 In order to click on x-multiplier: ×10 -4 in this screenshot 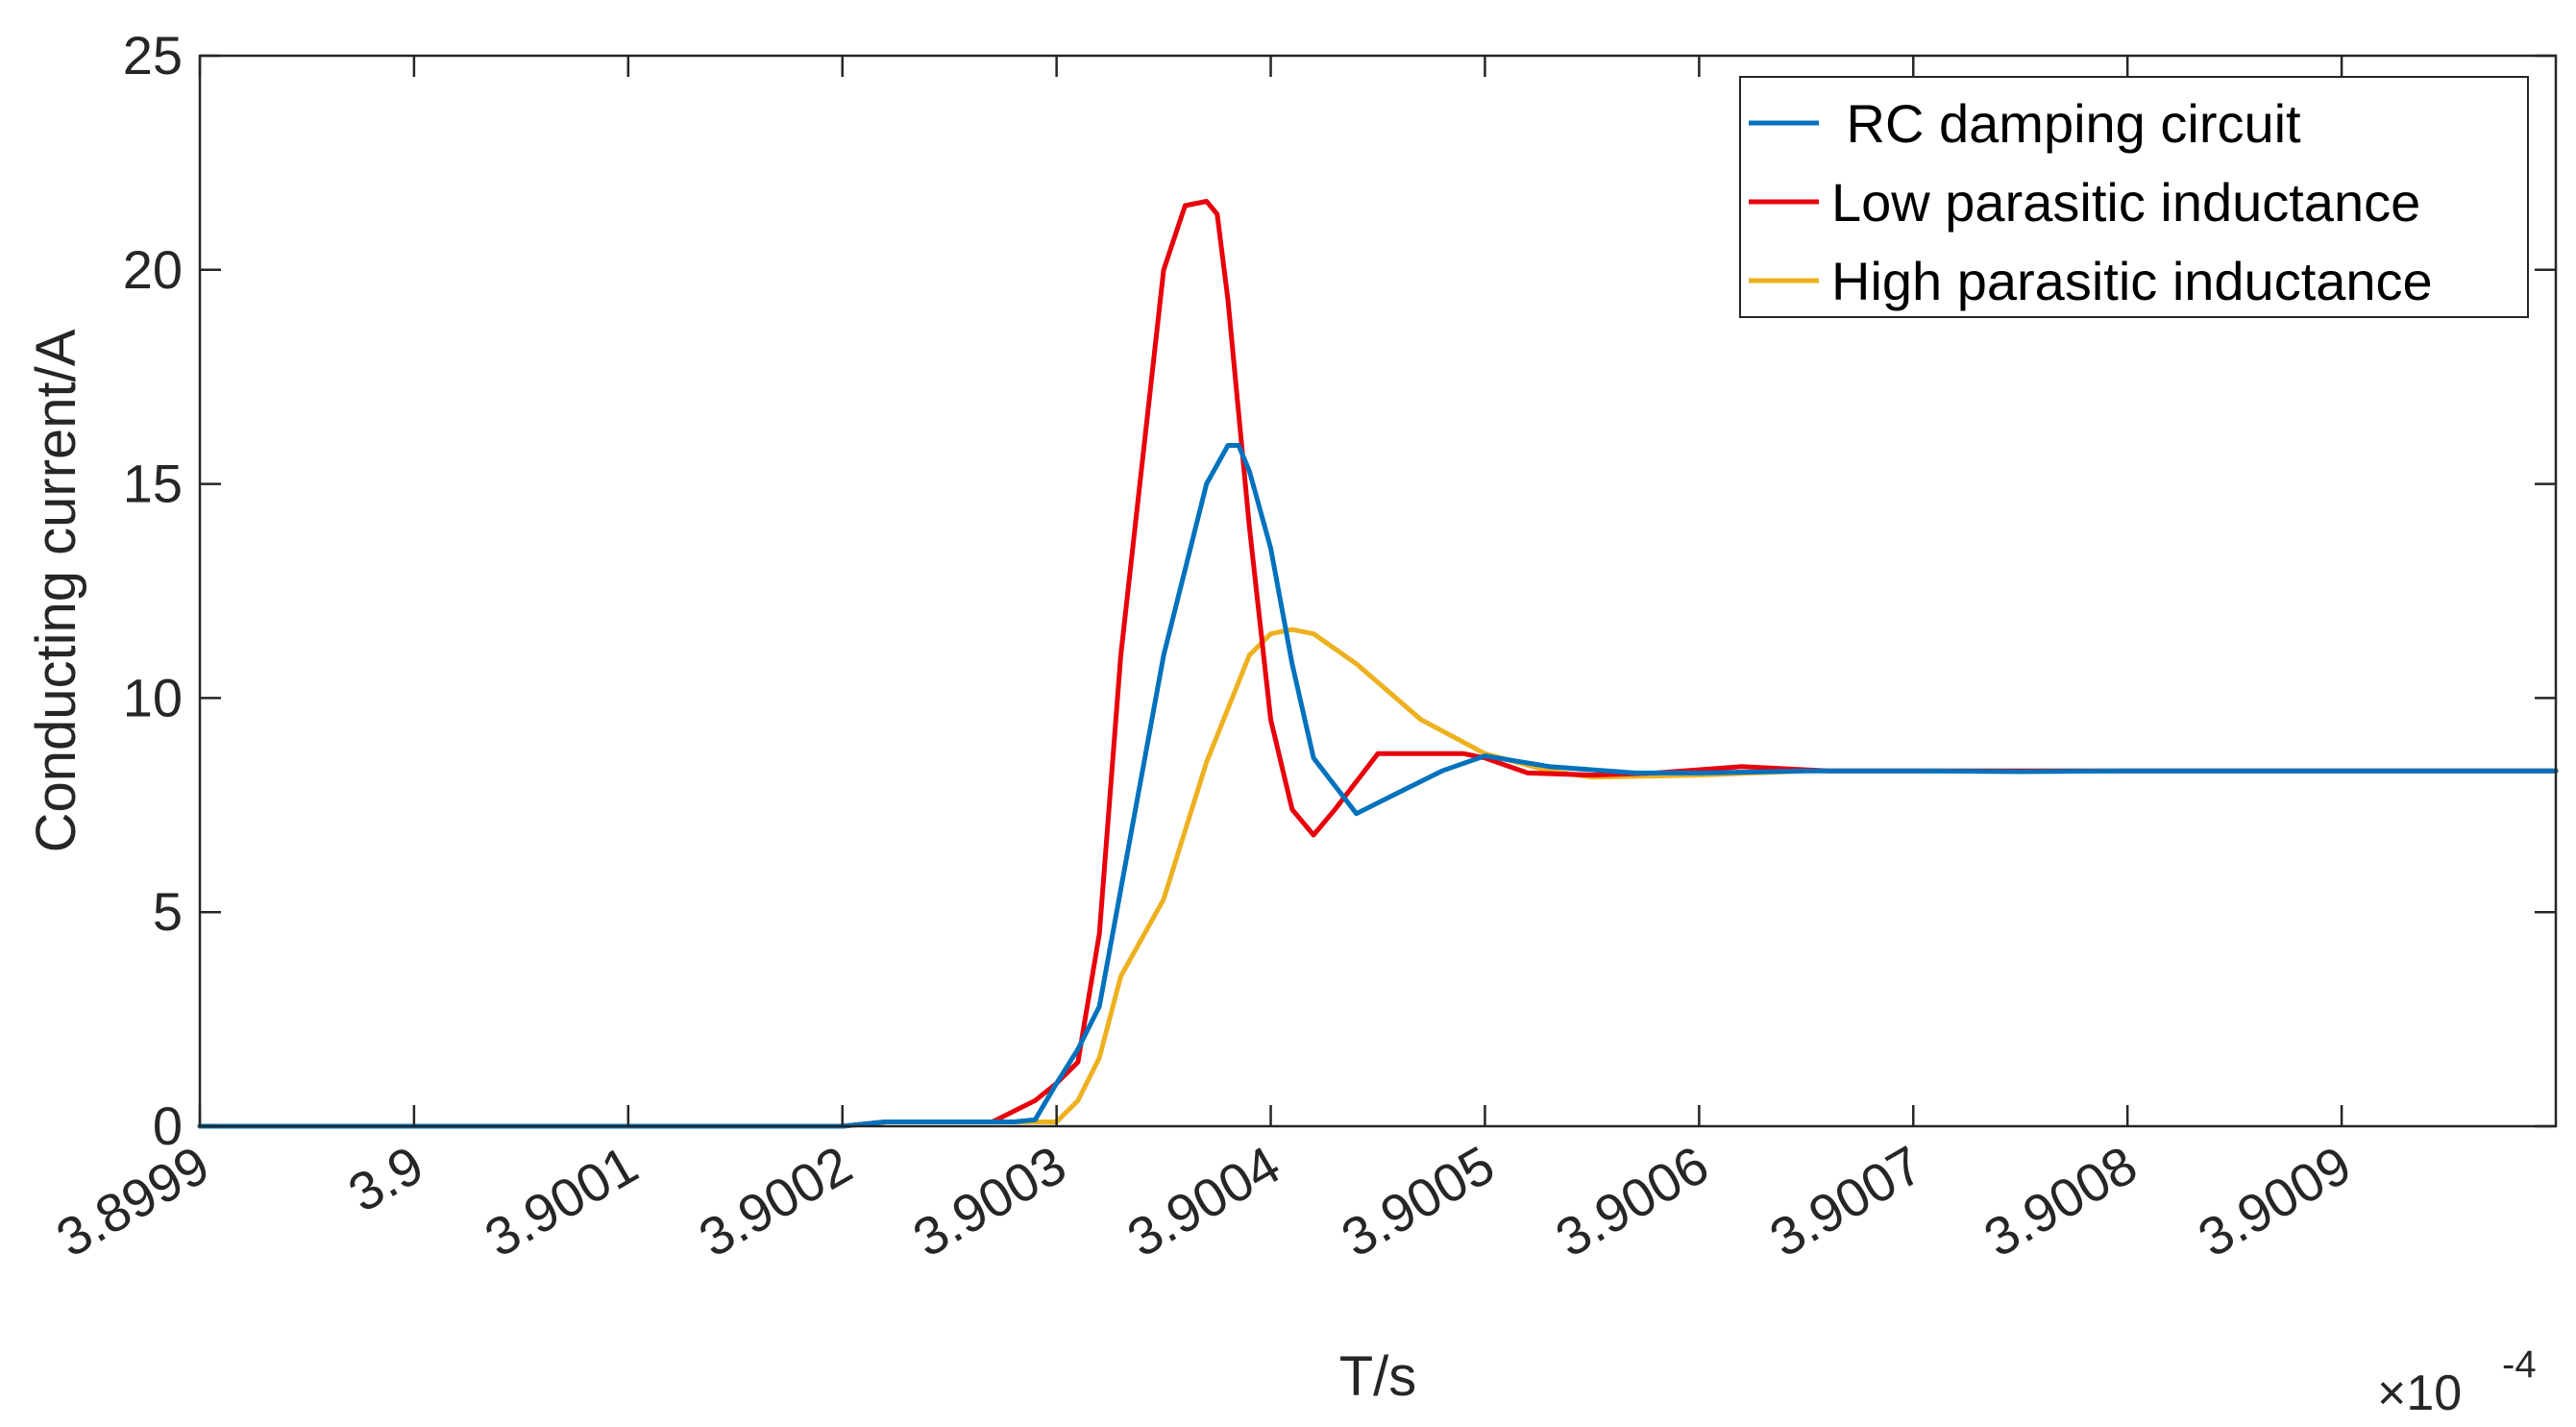, I will do `click(2457, 1382)`.